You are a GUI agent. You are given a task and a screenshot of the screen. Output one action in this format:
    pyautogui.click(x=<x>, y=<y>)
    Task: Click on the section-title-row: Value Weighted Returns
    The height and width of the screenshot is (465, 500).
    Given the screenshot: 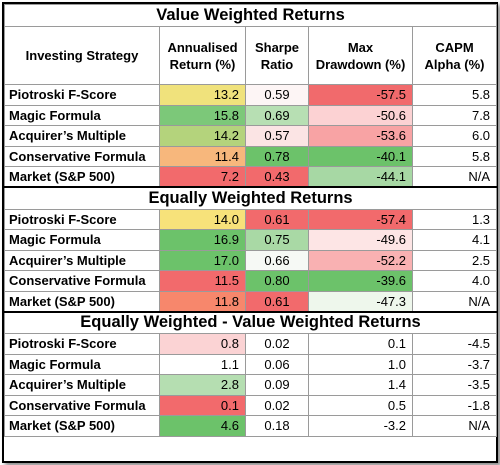 What is the action you would take?
    pyautogui.click(x=250, y=15)
    